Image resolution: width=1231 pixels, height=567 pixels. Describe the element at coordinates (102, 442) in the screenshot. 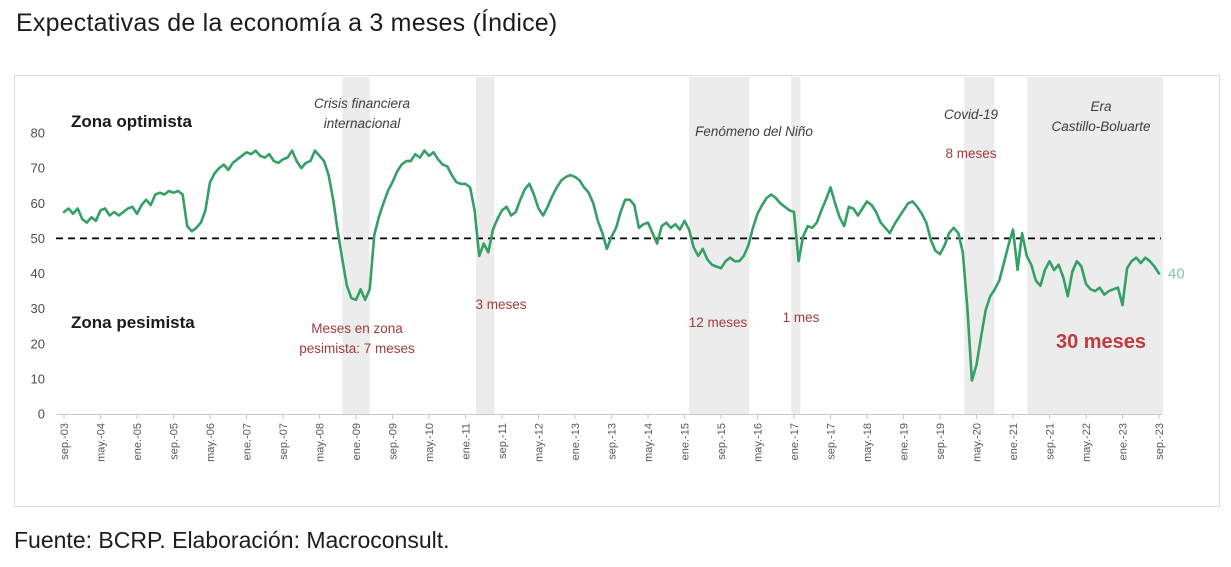

I see `x-tick-label: may.-04` at that location.